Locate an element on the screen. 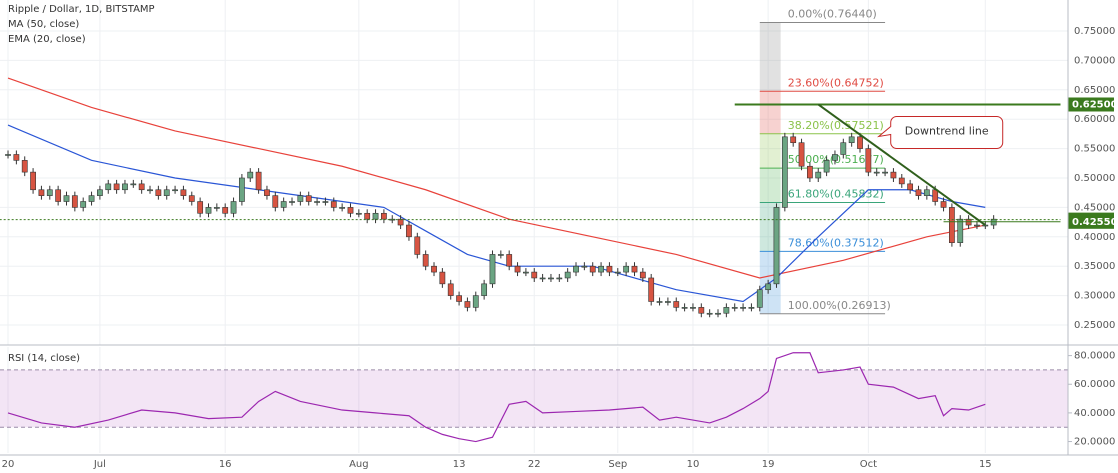 This screenshot has width=1118, height=473. rsi-title: RSI (14, close) is located at coordinates (44, 358).